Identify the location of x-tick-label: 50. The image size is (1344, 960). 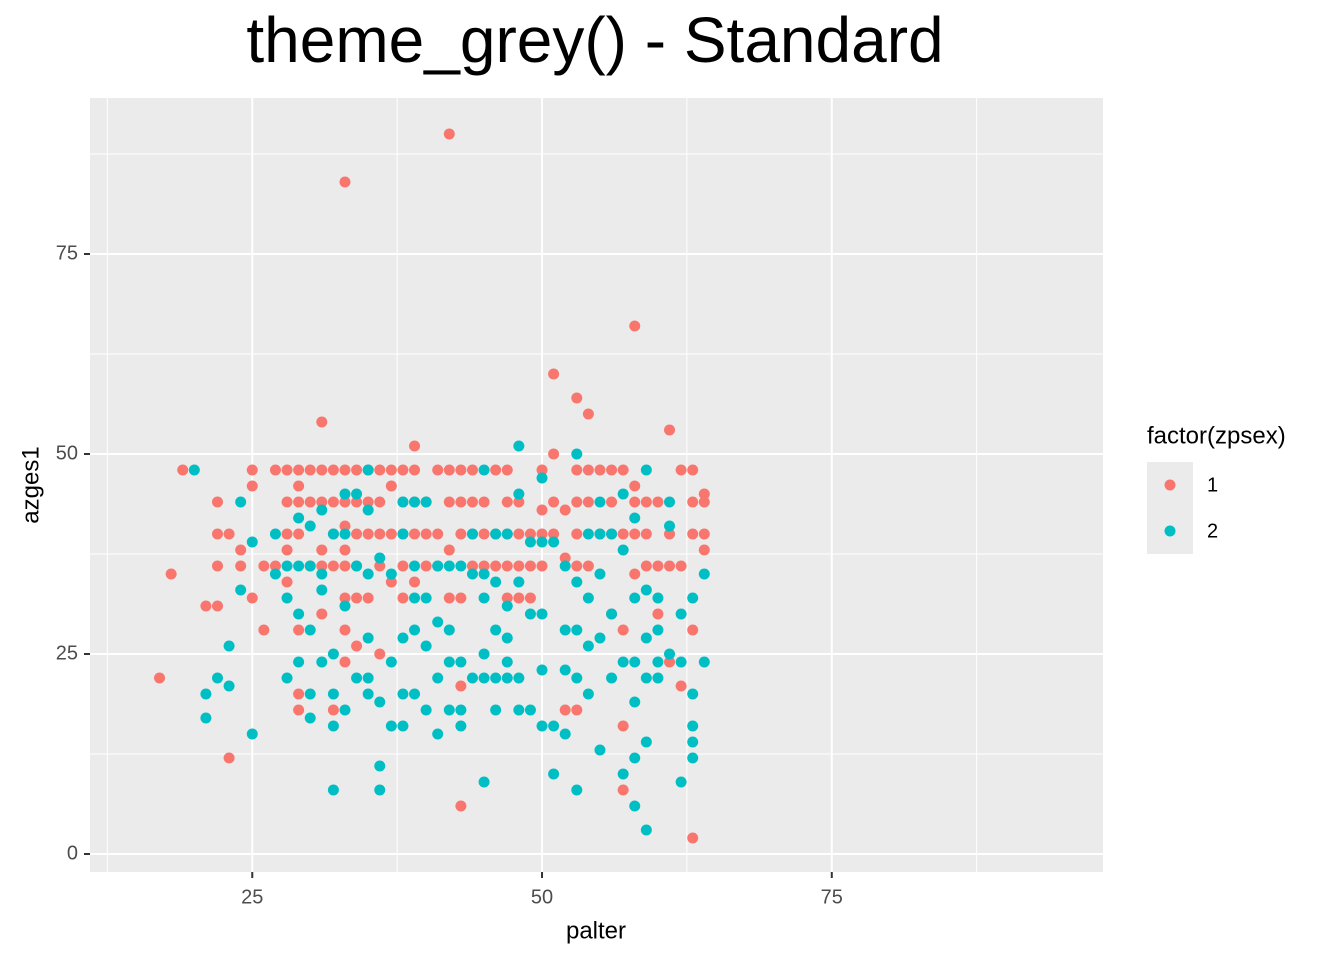
(542, 897).